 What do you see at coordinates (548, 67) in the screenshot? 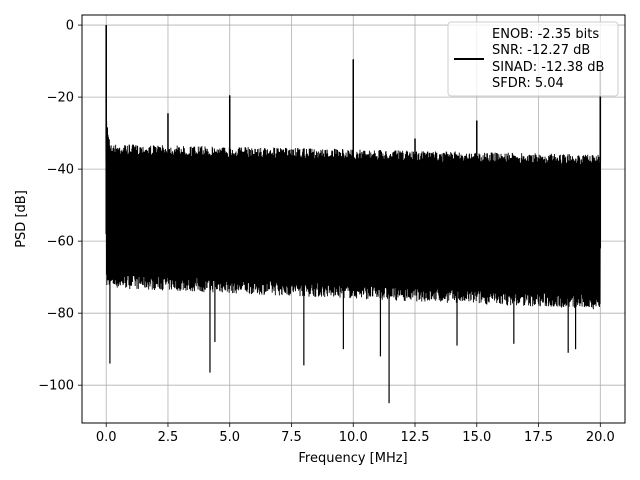
I see `legend-text-sinad: SINAD: -12.38 dB` at bounding box center [548, 67].